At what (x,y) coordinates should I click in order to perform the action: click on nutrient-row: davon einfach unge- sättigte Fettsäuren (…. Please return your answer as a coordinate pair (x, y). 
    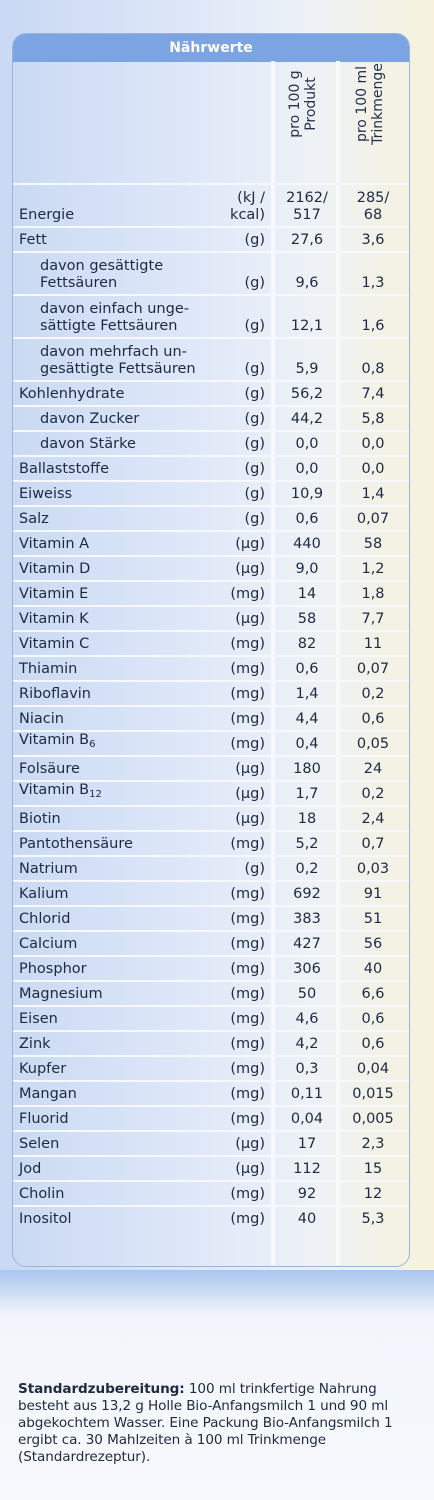
    Looking at the image, I should click on (211, 315).